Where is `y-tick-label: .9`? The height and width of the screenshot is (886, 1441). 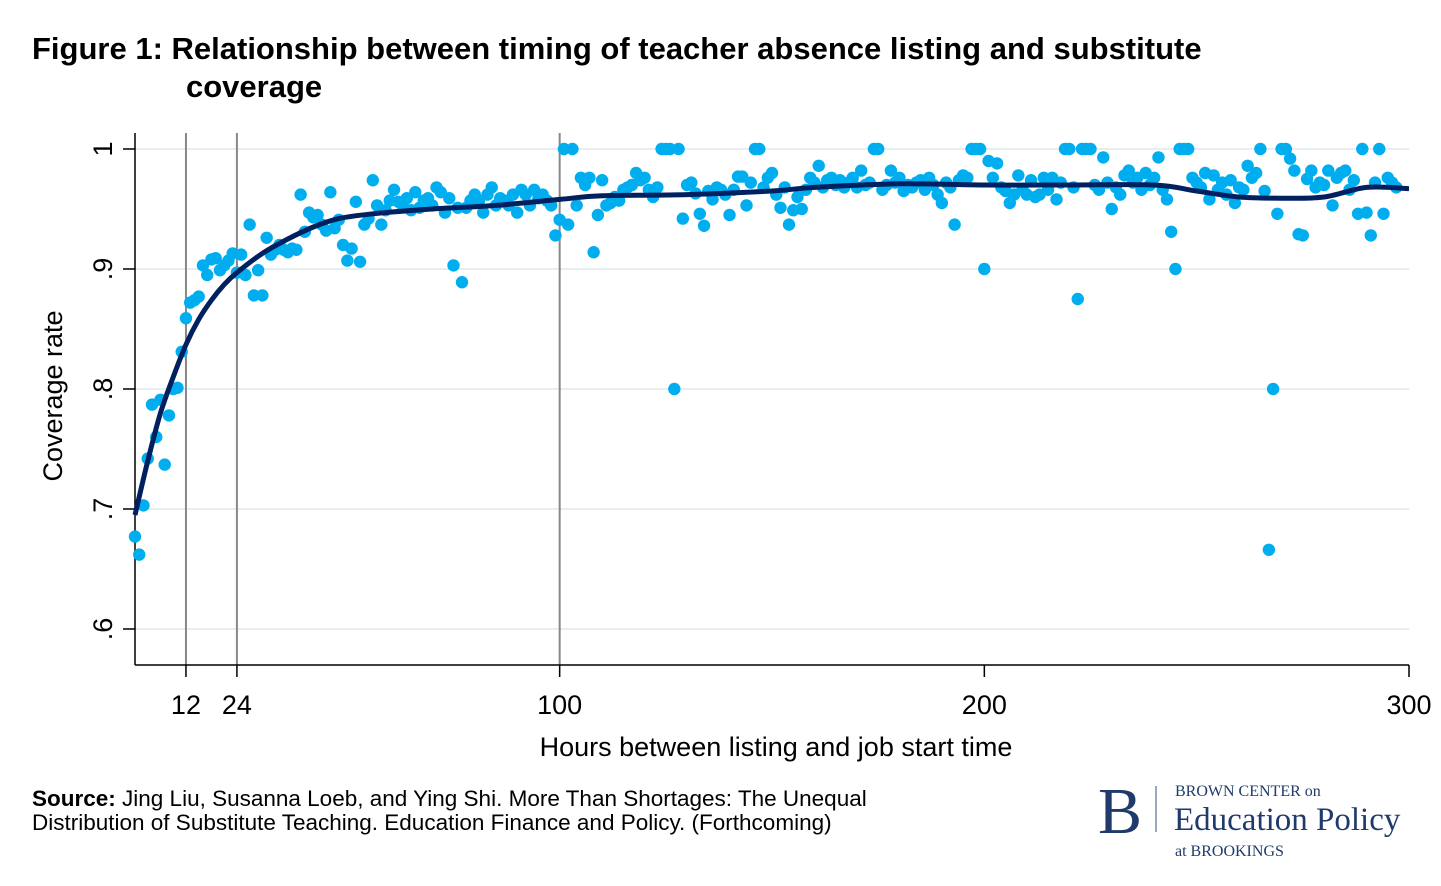
y-tick-label: .9 is located at coordinates (103, 269).